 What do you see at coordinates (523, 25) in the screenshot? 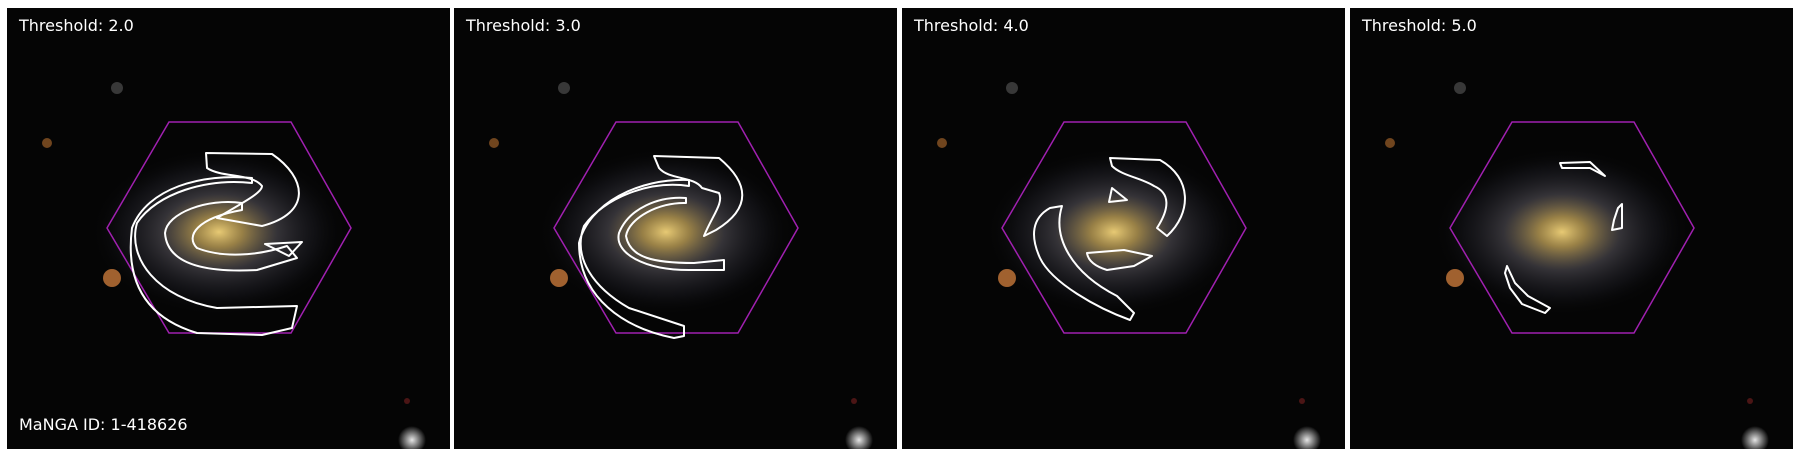
I see `threshold-label: Threshold: 3.0` at bounding box center [523, 25].